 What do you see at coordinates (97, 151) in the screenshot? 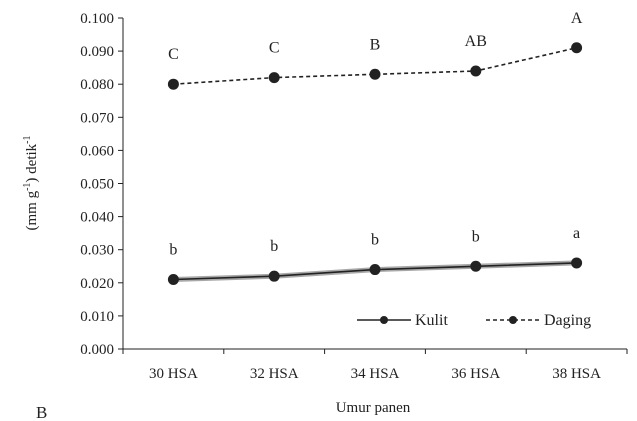
I see `y-tick-label: 0.060` at bounding box center [97, 151].